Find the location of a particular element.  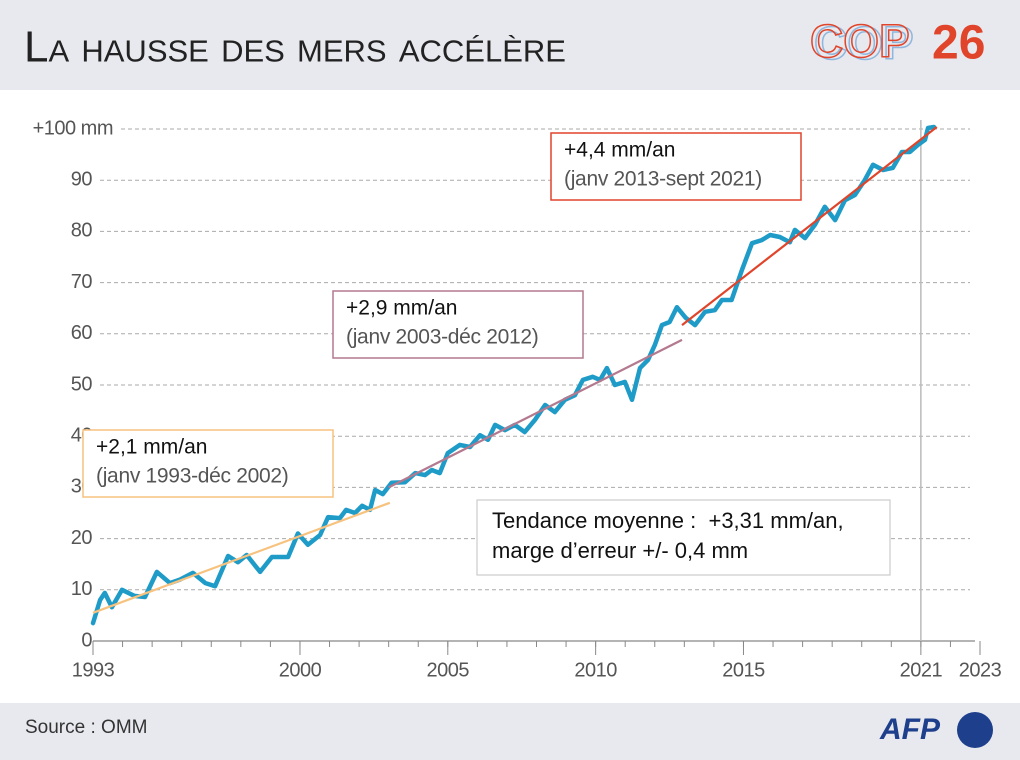

x-tick-label: 2021 is located at coordinates (921, 670).